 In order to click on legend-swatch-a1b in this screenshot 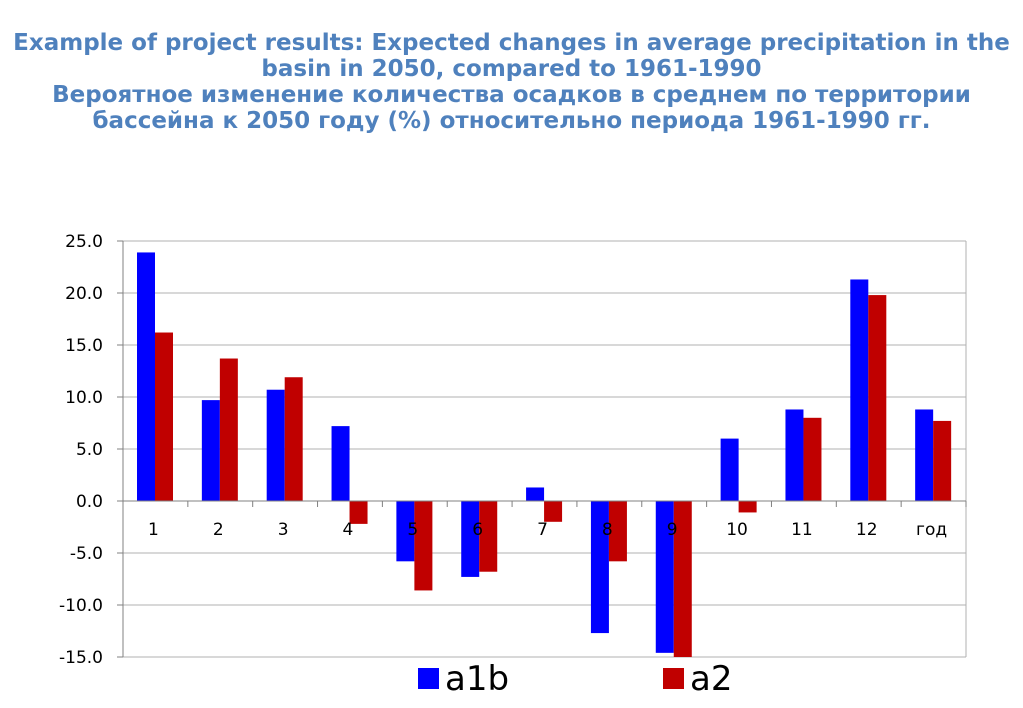, I will do `click(428, 678)`.